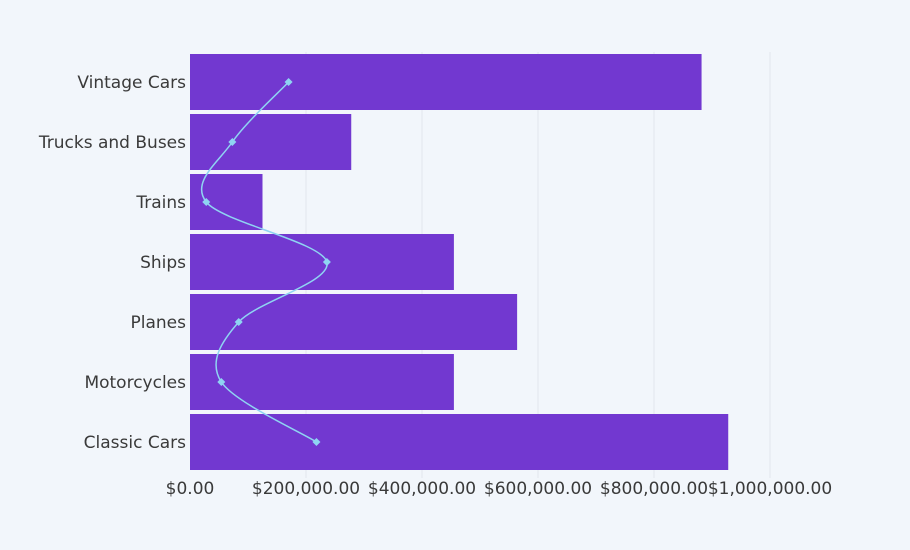 This screenshot has width=910, height=550. What do you see at coordinates (538, 489) in the screenshot?
I see `x-tick-label: $600,000.00` at bounding box center [538, 489].